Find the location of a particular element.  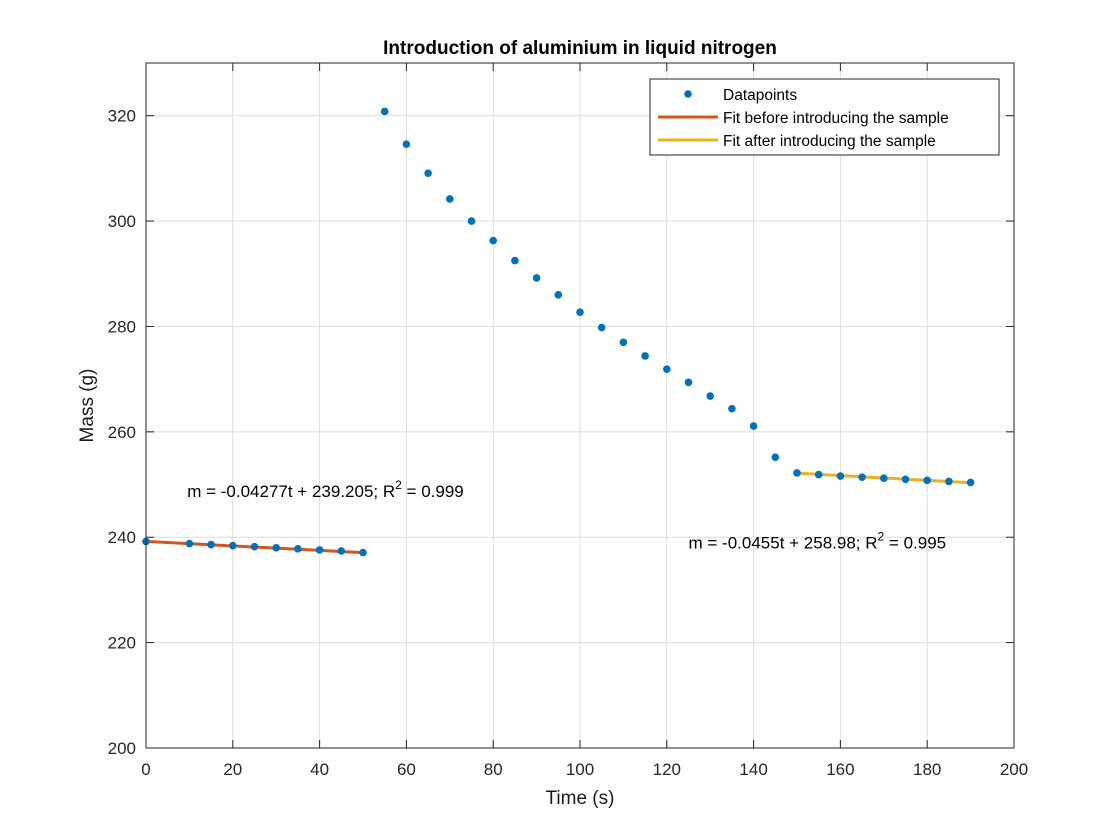

y-tick-label: 260 is located at coordinates (122, 432).